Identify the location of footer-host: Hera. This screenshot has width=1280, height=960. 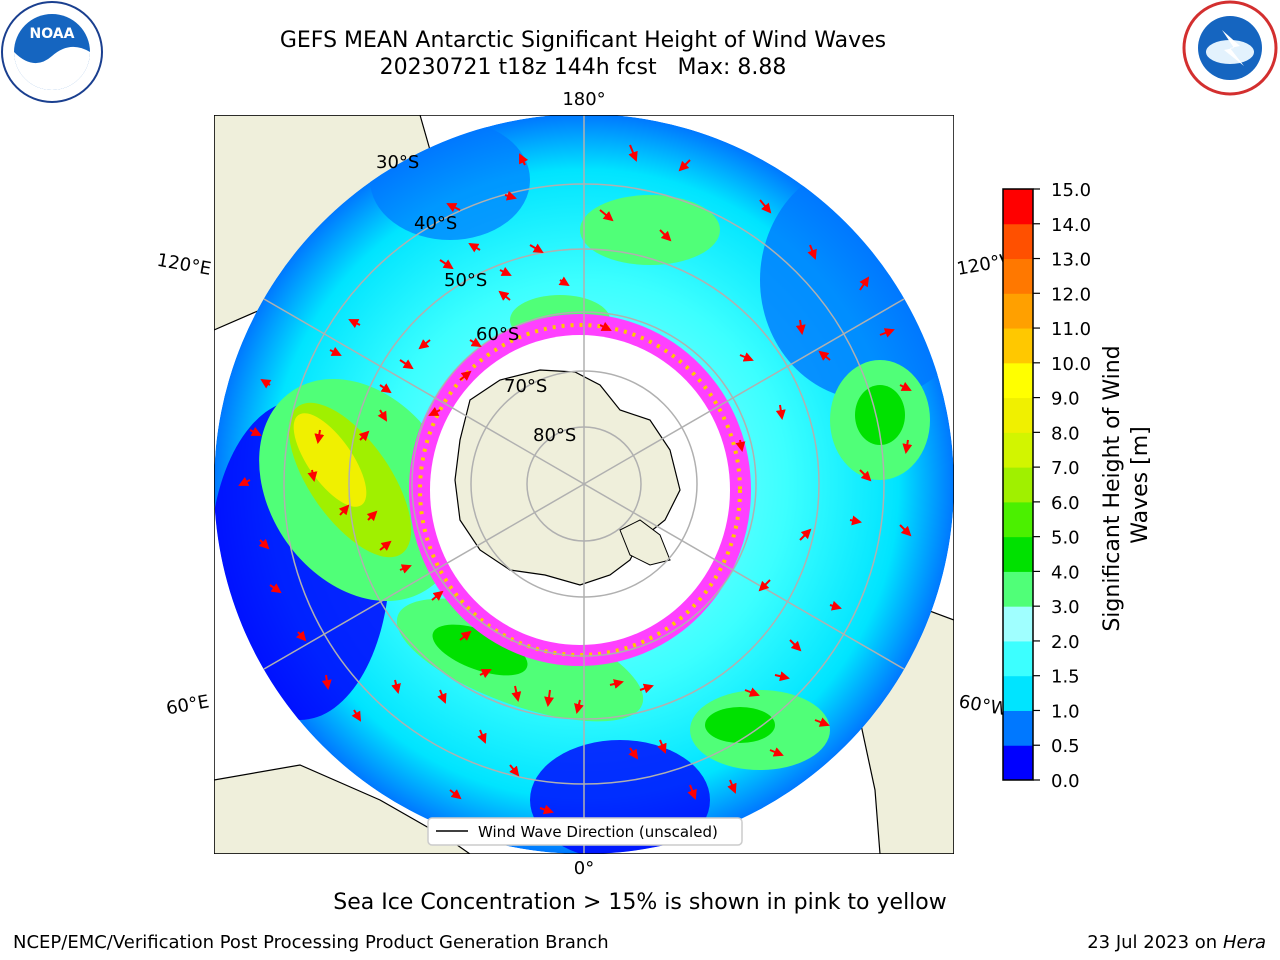
(1244, 942).